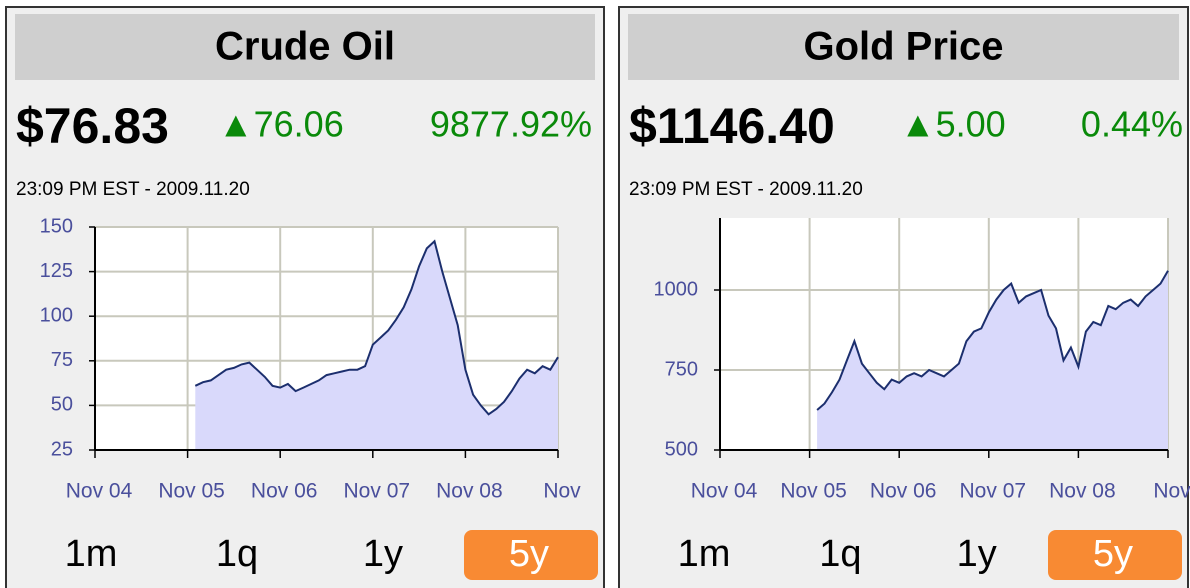 Image resolution: width=1190 pixels, height=588 pixels. What do you see at coordinates (681, 449) in the screenshot?
I see `y-tick-label: 500` at bounding box center [681, 449].